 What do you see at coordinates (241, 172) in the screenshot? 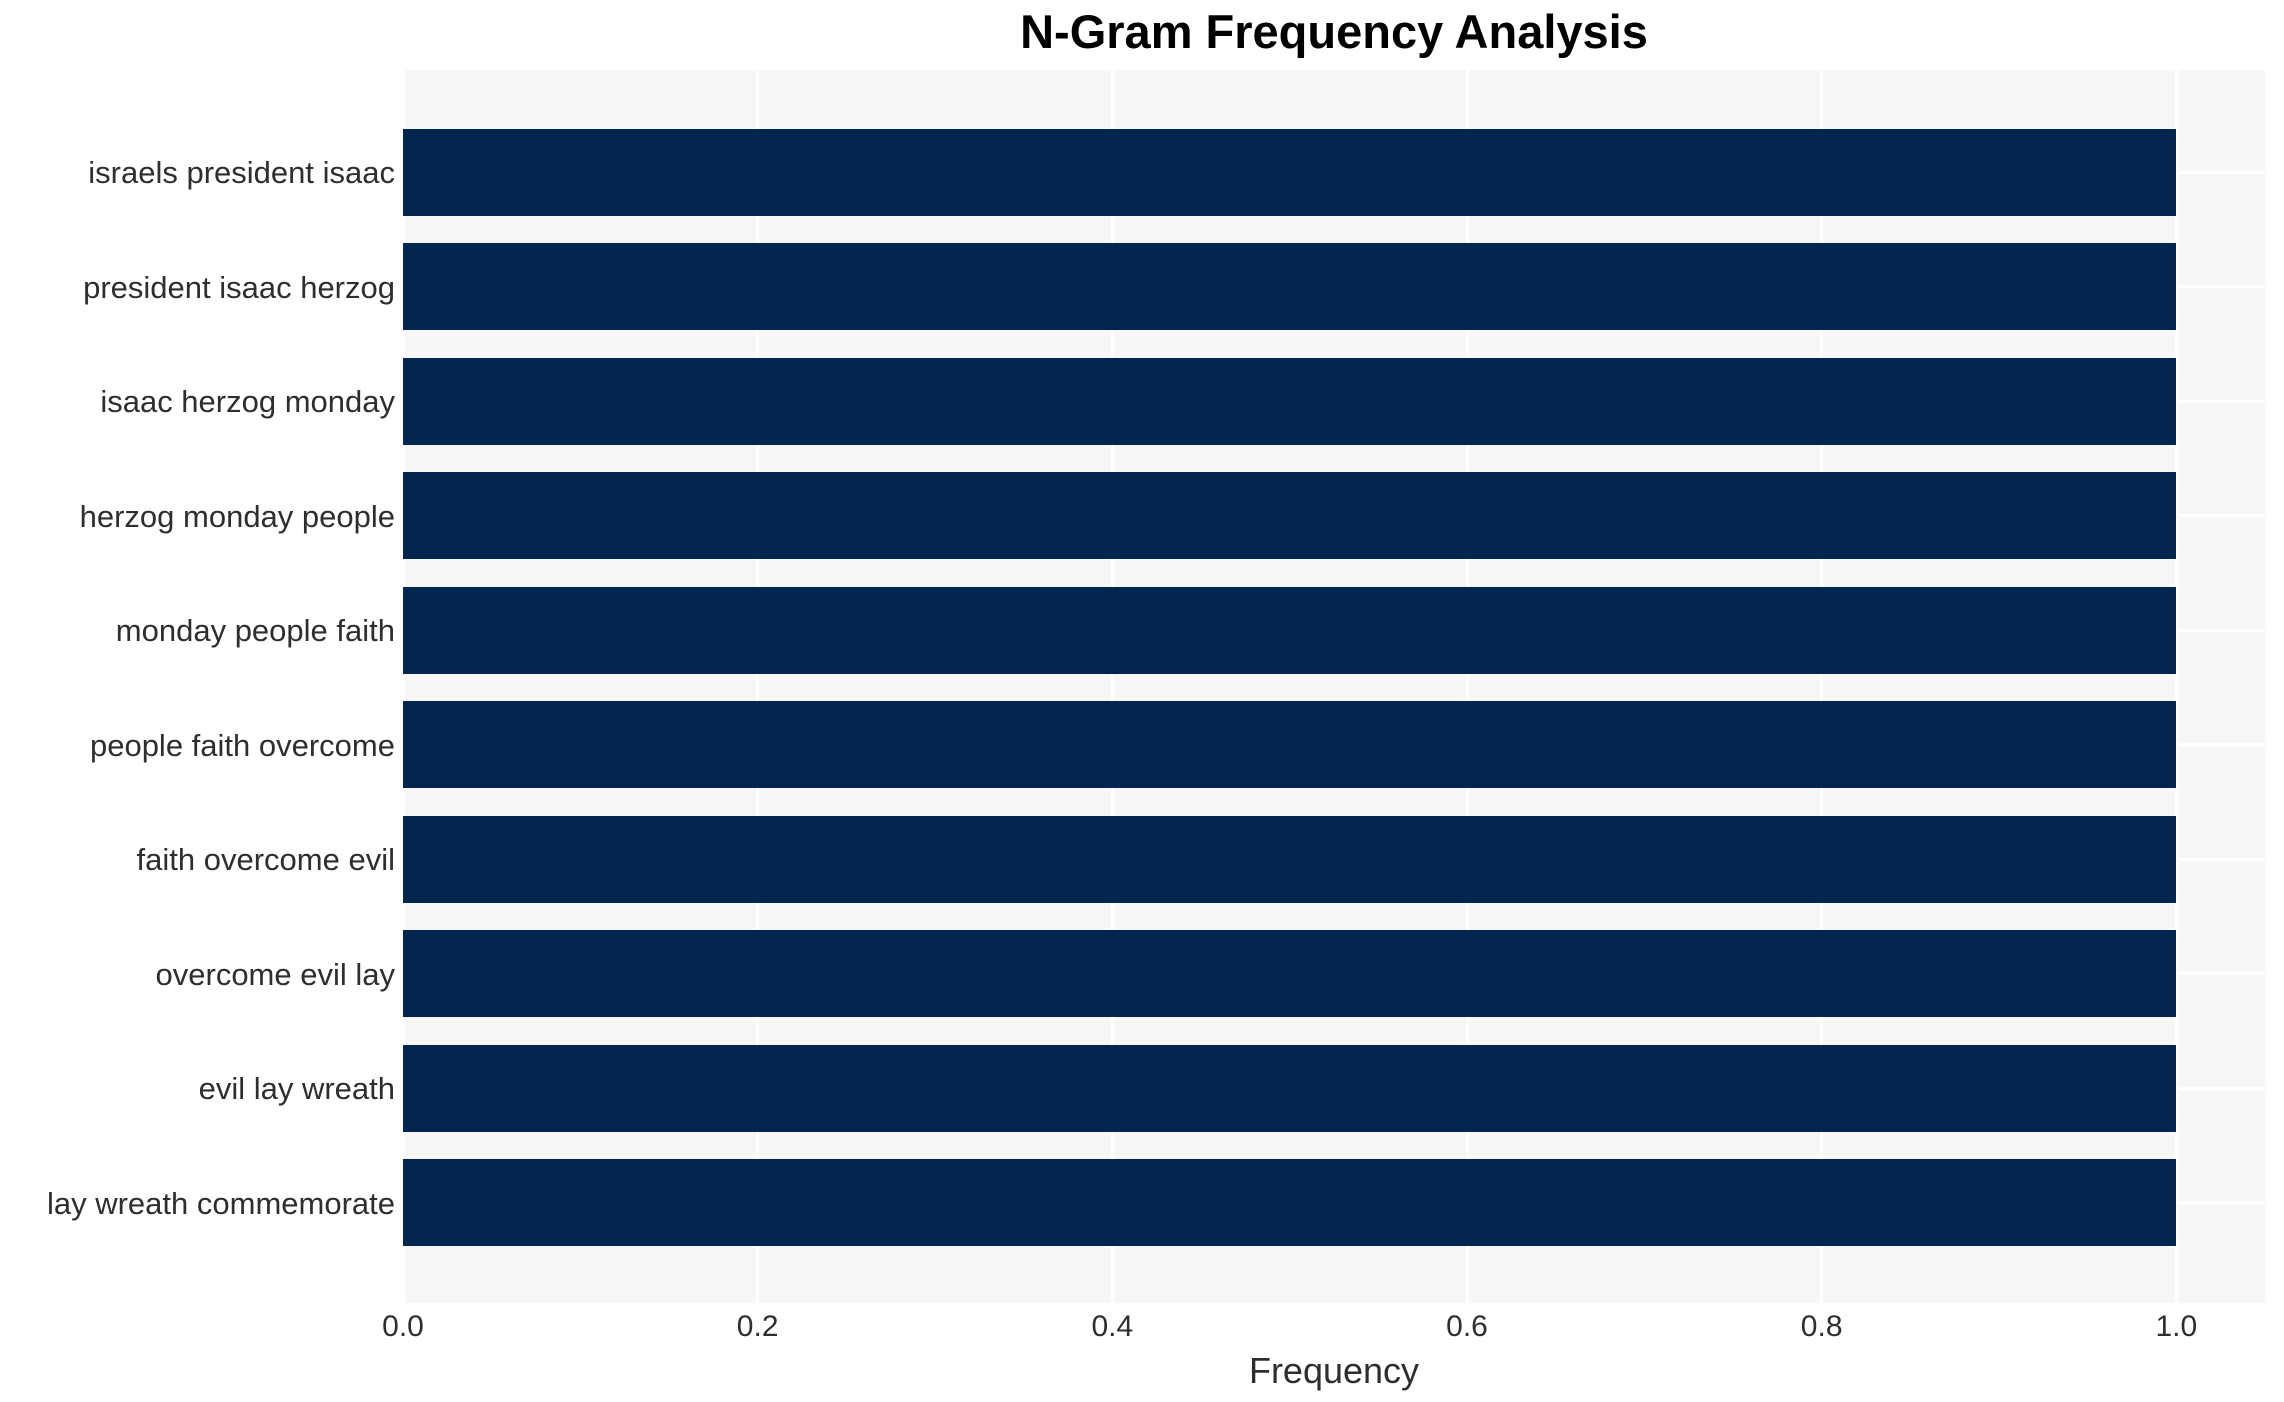
I see `y-axis-label: israels president isaac` at bounding box center [241, 172].